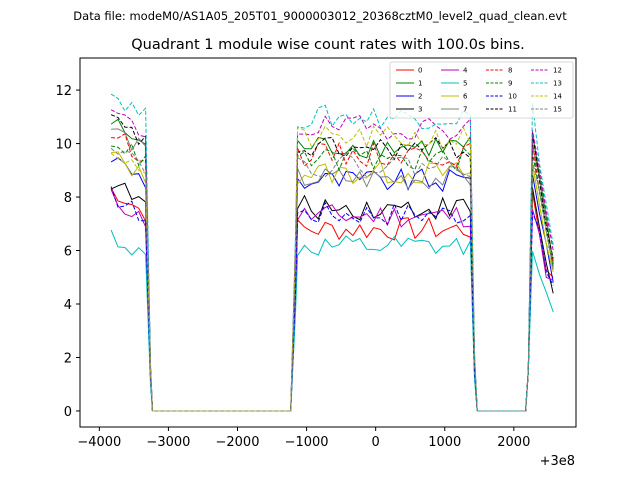 This screenshot has width=640, height=480. Describe the element at coordinates (465, 110) in the screenshot. I see `legend-label-7: 7` at that location.